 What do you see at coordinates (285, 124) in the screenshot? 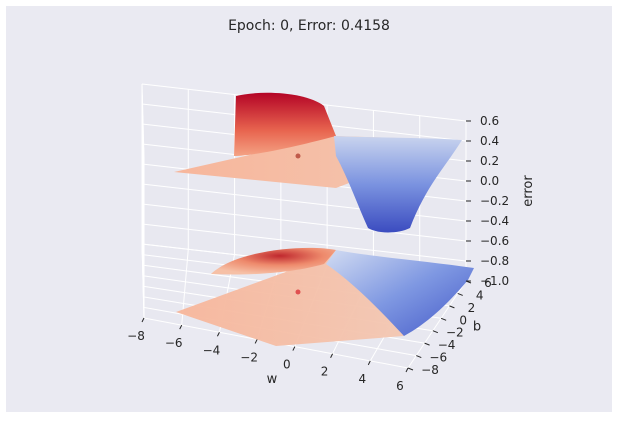
I see `surface-peak` at bounding box center [285, 124].